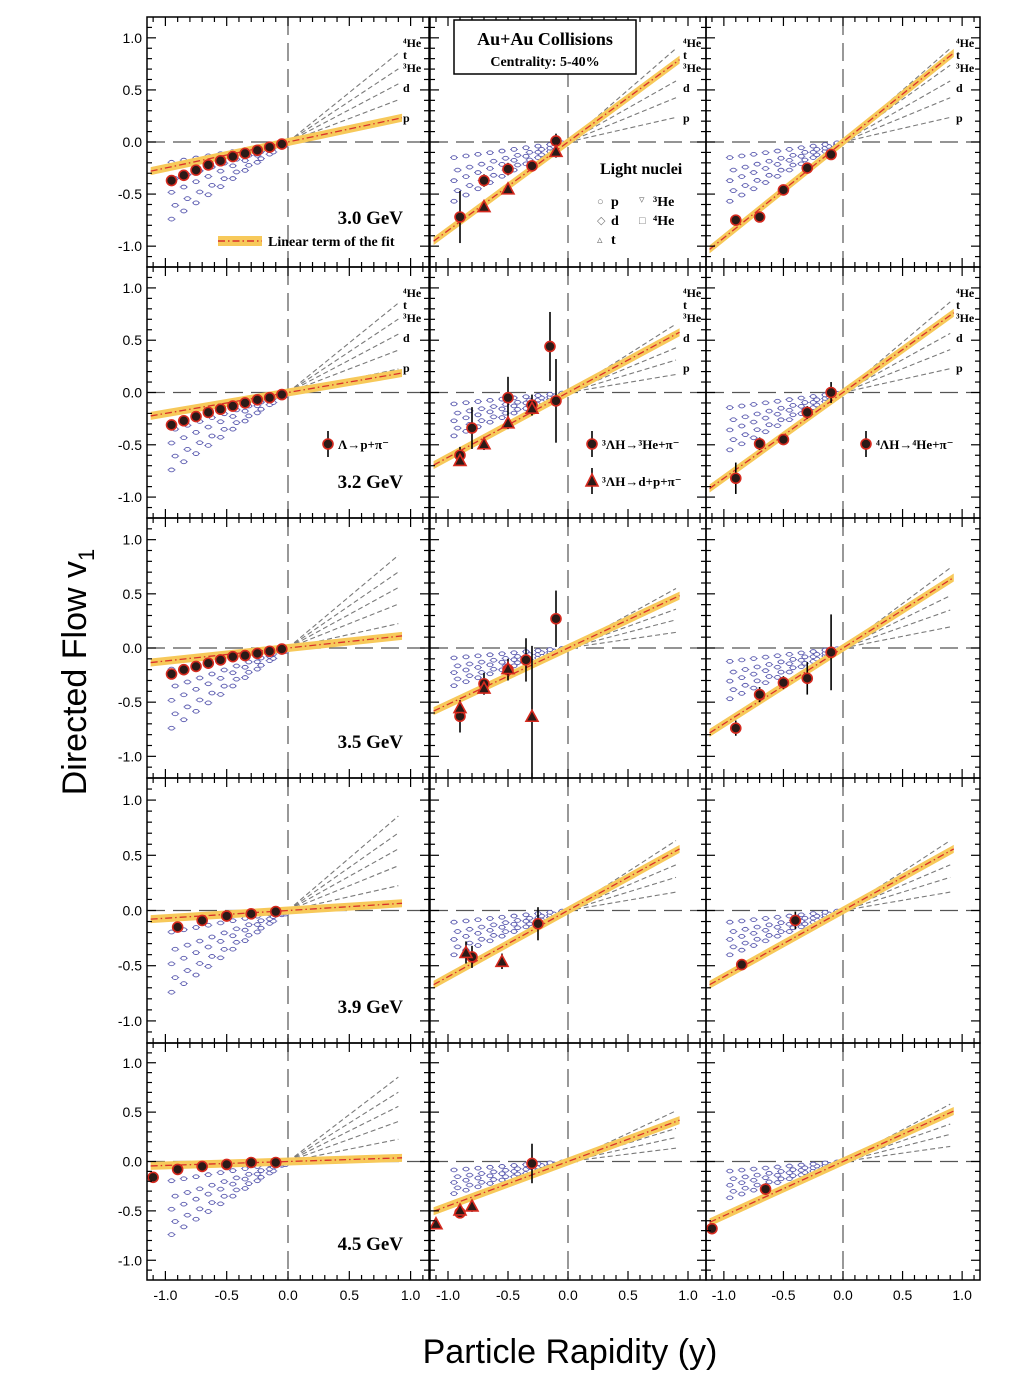 The height and width of the screenshot is (1382, 1016). What do you see at coordinates (688, 1295) in the screenshot?
I see `x-tick-label: 1.0` at bounding box center [688, 1295].